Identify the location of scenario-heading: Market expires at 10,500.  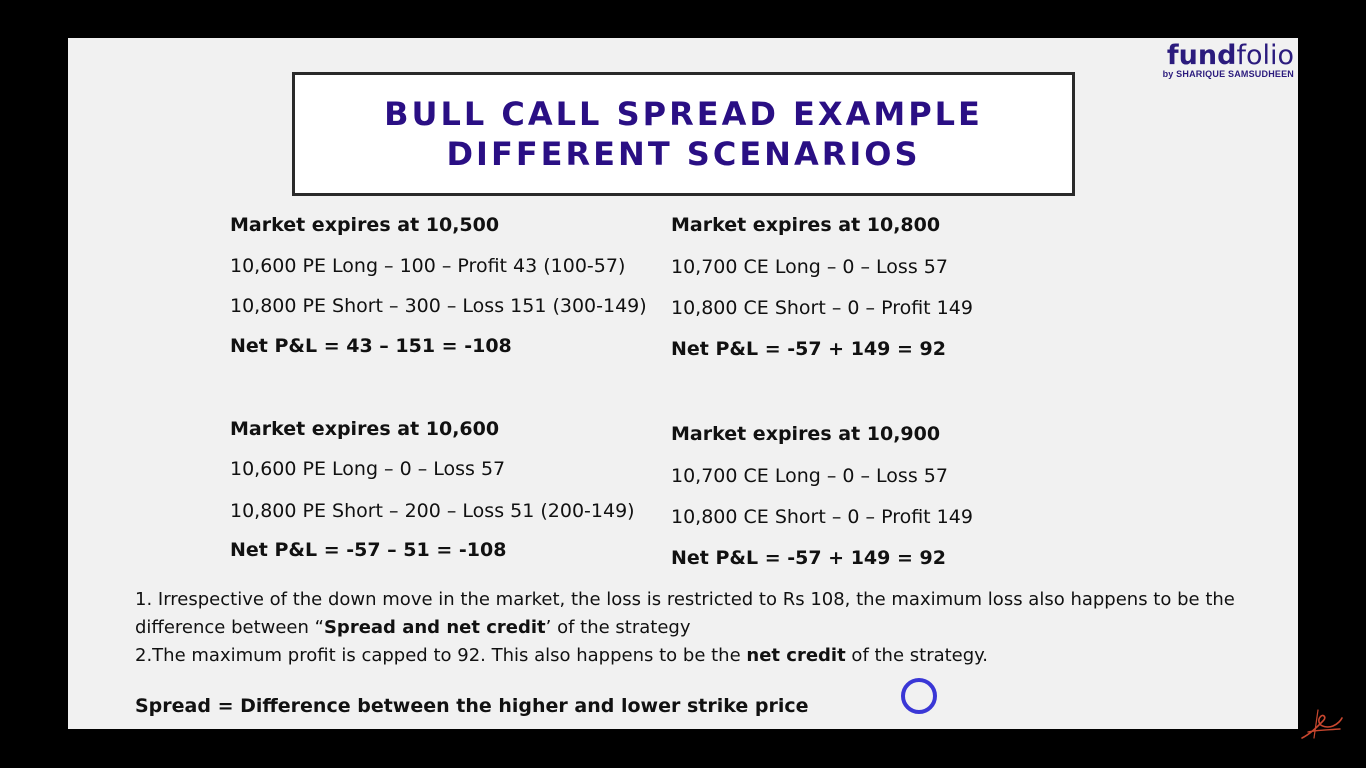
(365, 225).